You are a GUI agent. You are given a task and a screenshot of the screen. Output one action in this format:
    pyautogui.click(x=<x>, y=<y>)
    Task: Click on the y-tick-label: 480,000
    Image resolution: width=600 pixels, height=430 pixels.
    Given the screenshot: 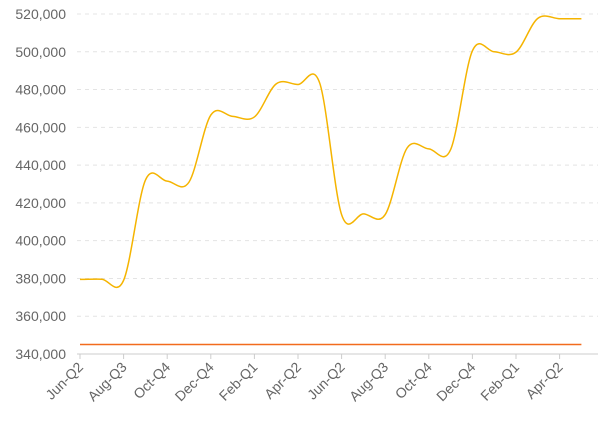 What is the action you would take?
    pyautogui.click(x=40, y=90)
    